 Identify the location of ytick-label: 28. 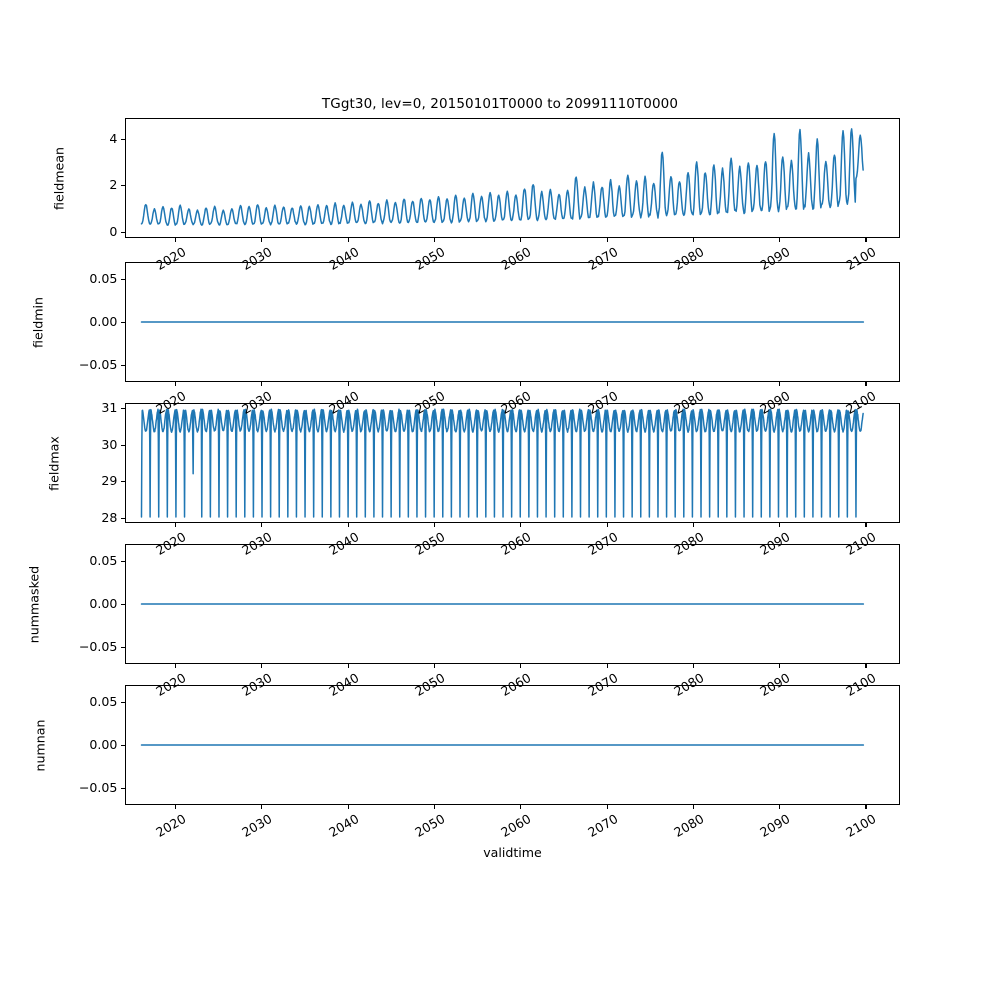
(109, 517).